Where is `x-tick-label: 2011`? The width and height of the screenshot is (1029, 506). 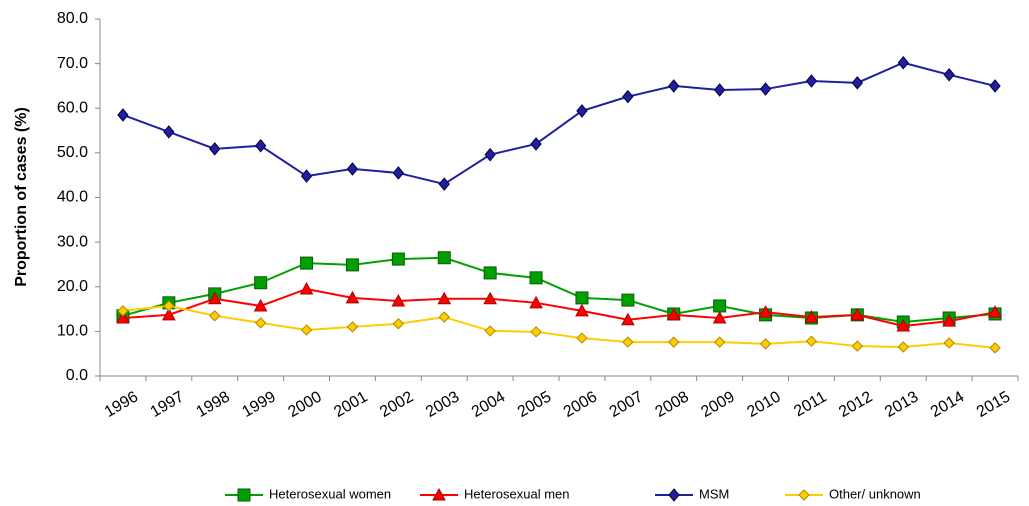
x-tick-label: 2011 is located at coordinates (810, 404).